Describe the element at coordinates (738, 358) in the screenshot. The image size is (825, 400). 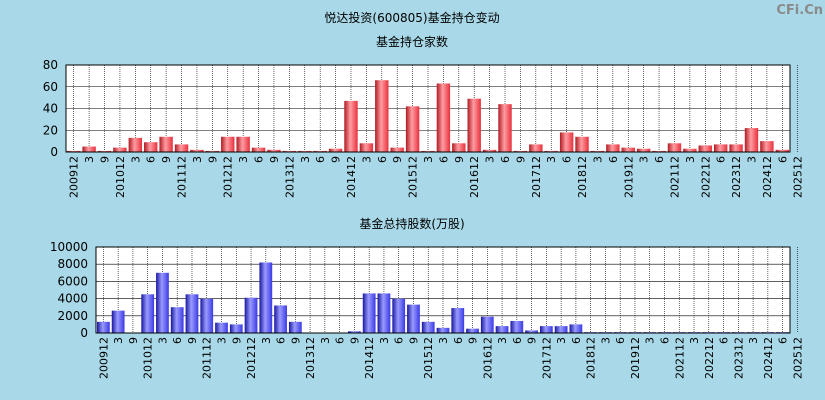
I see `x-tick-label: 202312` at that location.